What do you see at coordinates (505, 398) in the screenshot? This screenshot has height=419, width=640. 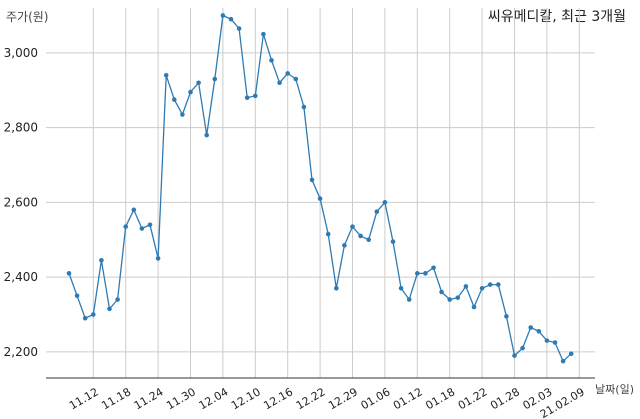 I see `x-tick-label: 01.28` at bounding box center [505, 398].